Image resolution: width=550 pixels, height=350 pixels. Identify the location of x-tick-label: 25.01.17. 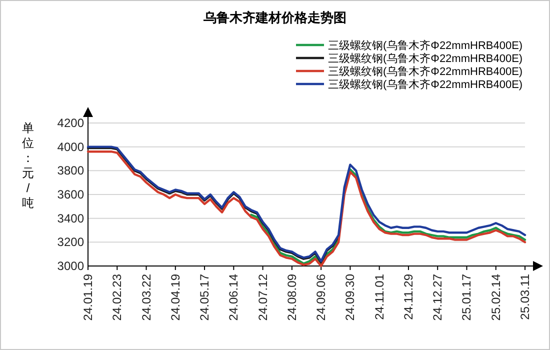
(467, 297).